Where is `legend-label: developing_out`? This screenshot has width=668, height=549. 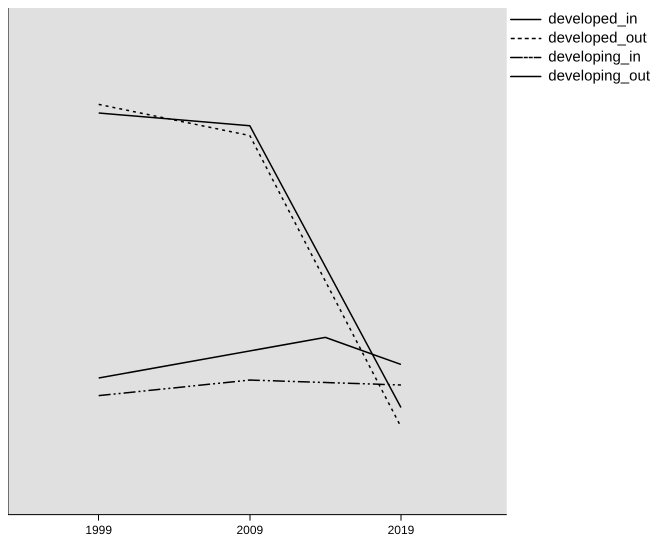
legend-label: developing_out is located at coordinates (599, 76).